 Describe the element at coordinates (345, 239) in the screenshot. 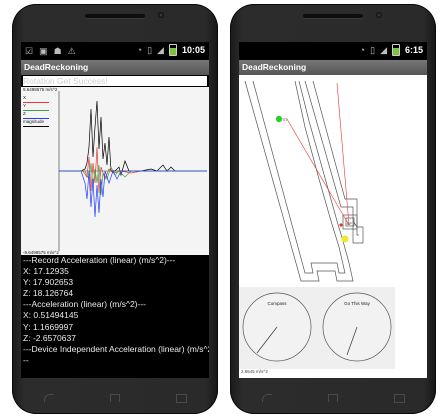

I see `current-position-marker` at that location.